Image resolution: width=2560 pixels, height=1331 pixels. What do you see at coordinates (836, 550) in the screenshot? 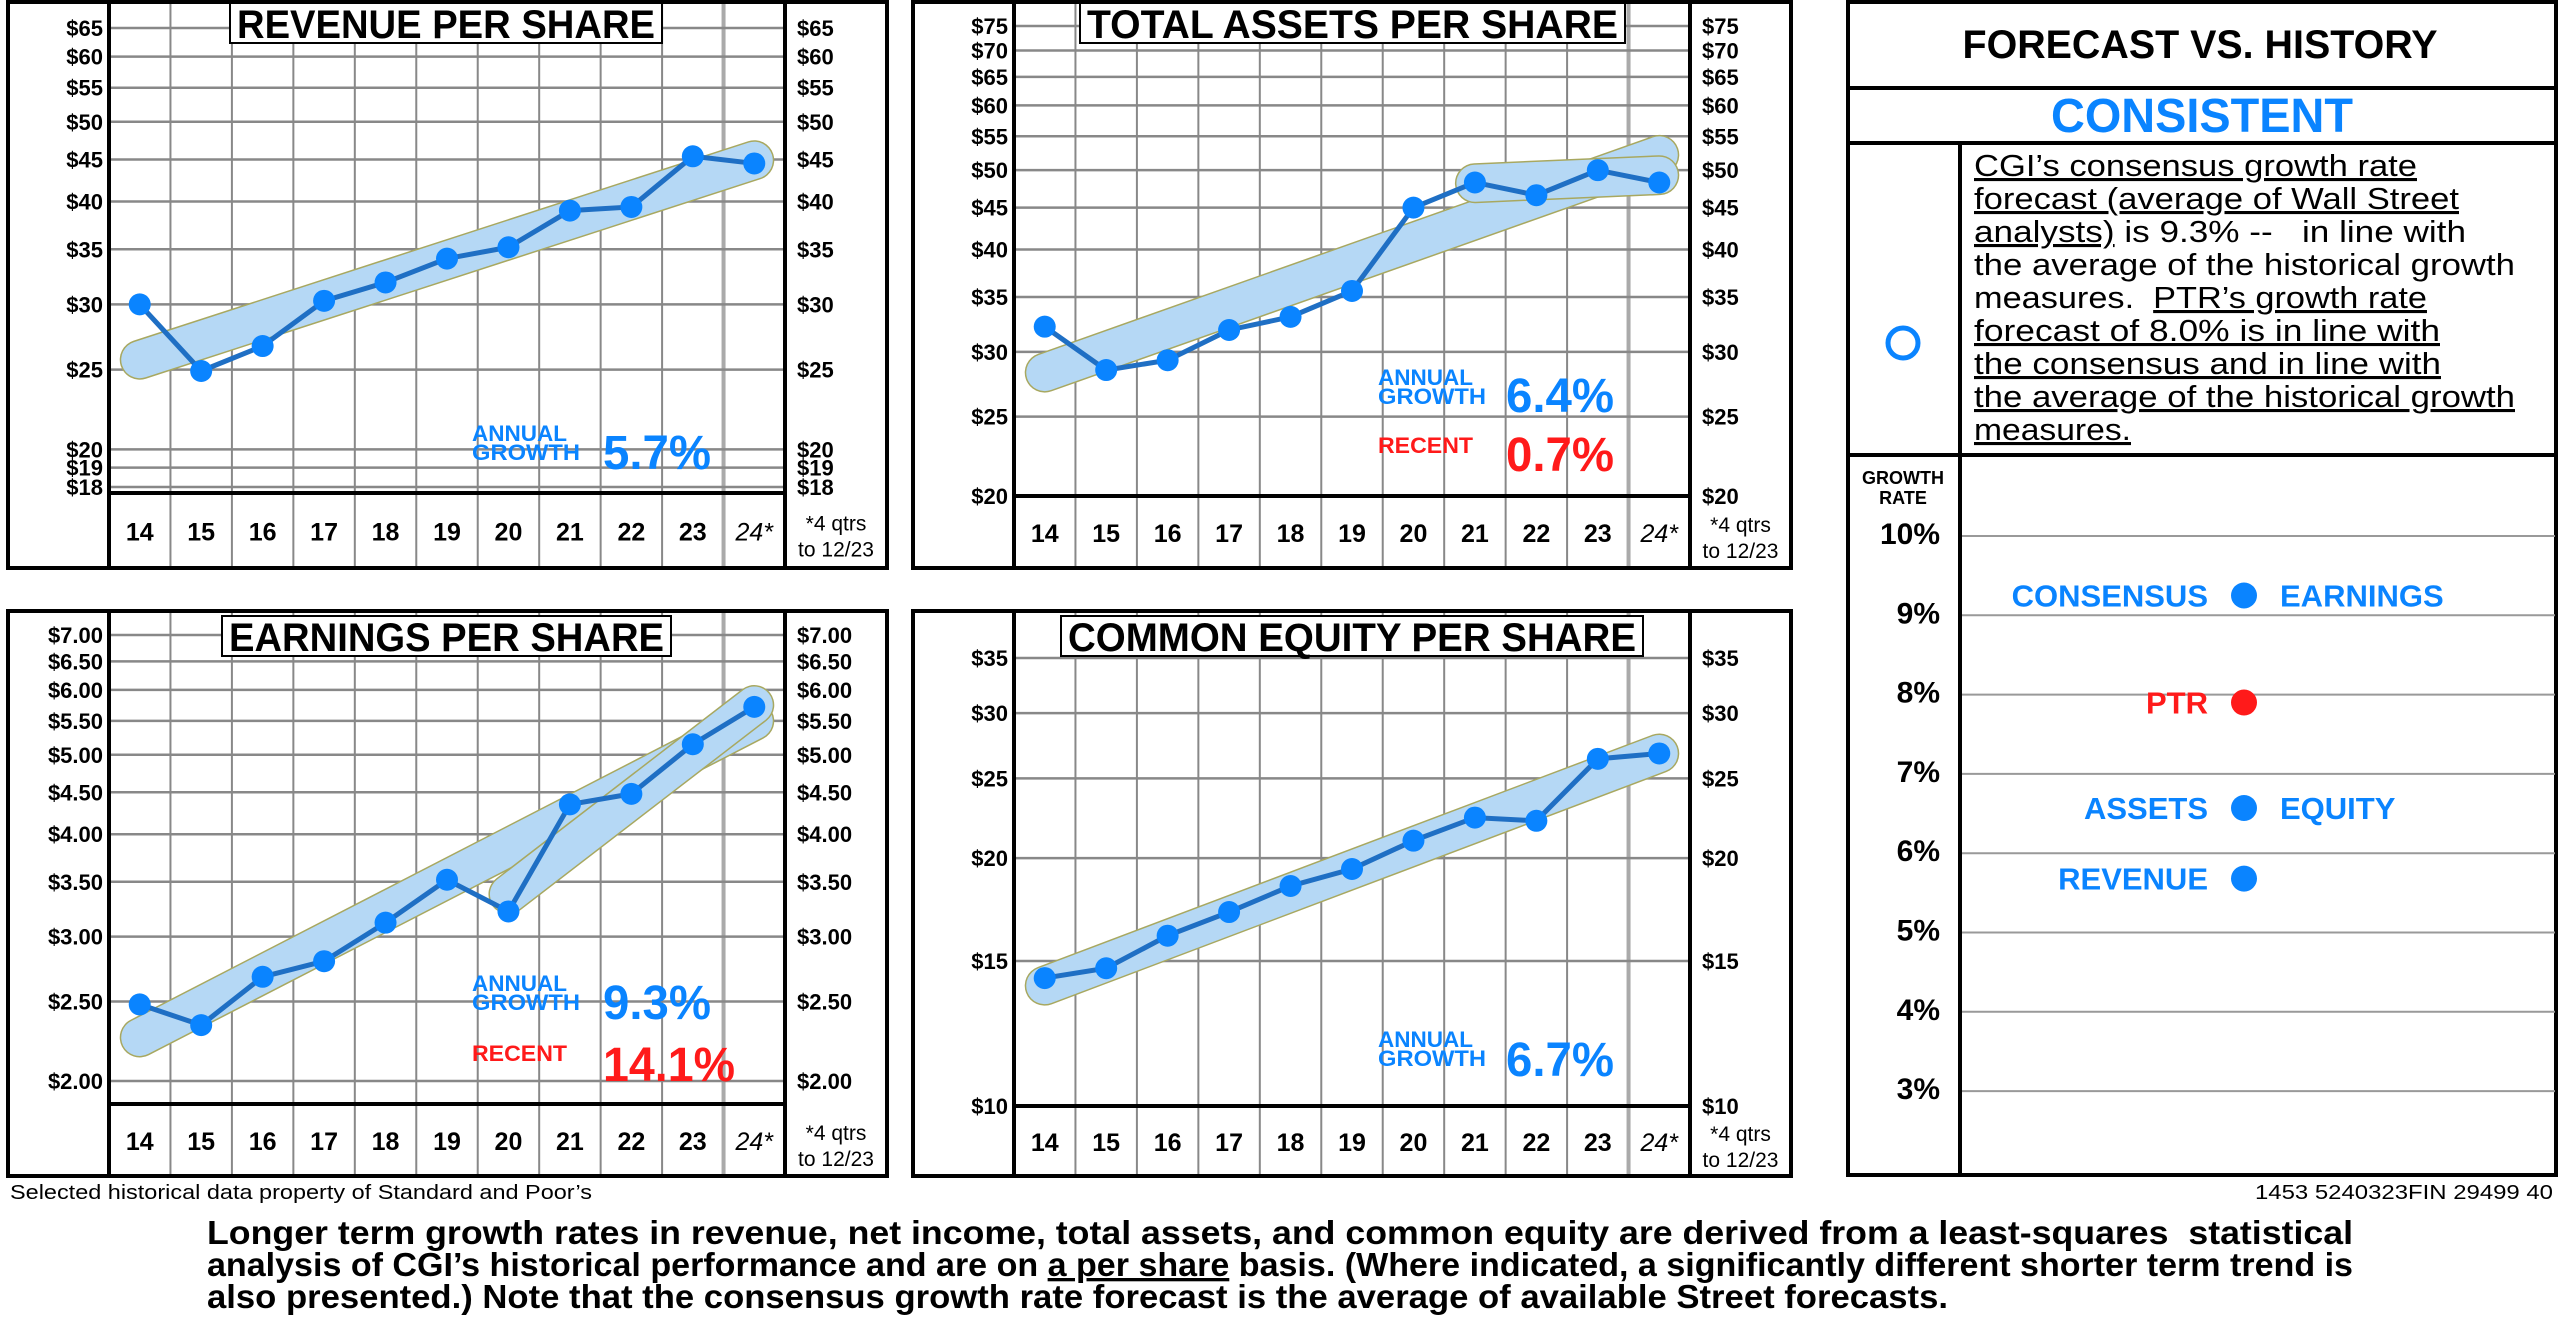
I see `footnote-label: to 12/23` at bounding box center [836, 550].